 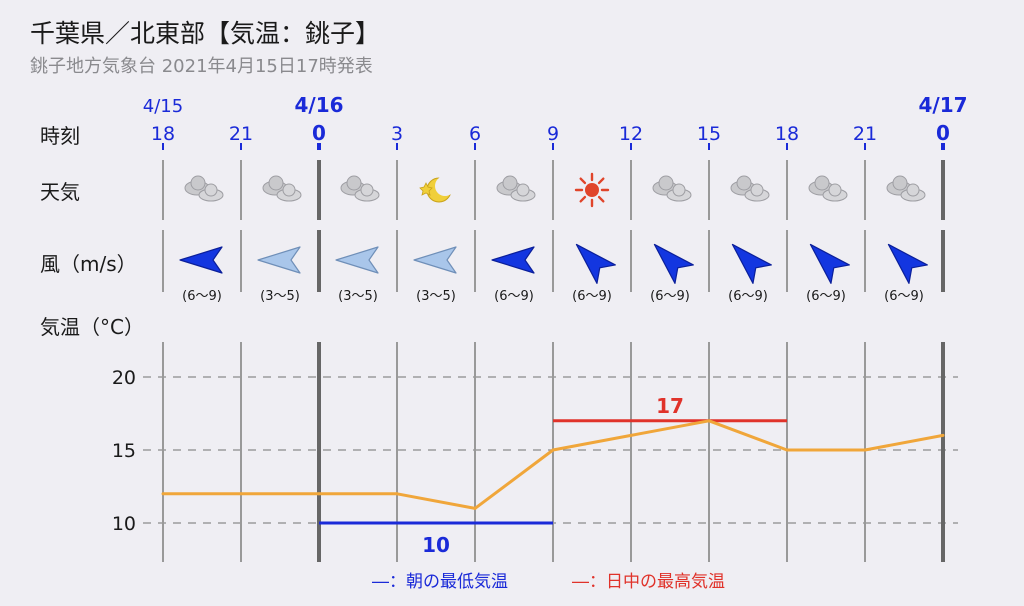 What do you see at coordinates (475, 134) in the screenshot?
I see `hour-tick-label: 6` at bounding box center [475, 134].